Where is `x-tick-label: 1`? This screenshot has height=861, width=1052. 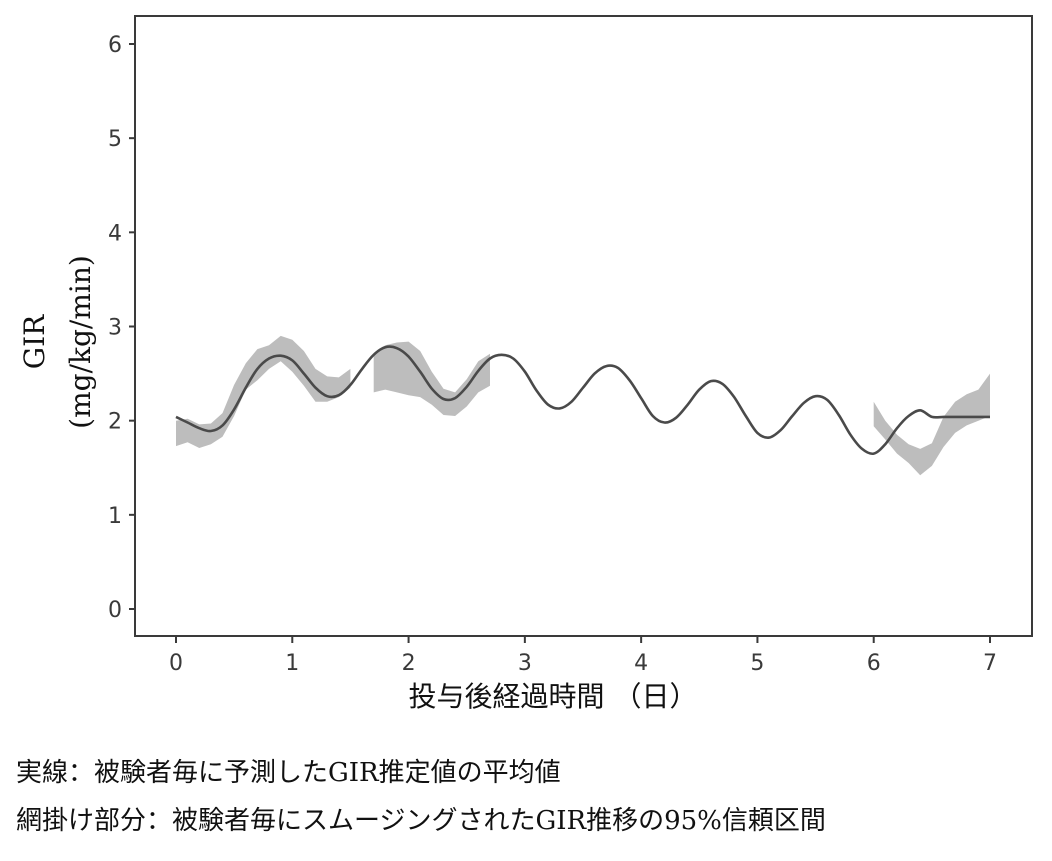
x-tick-label: 1 is located at coordinates (292, 663).